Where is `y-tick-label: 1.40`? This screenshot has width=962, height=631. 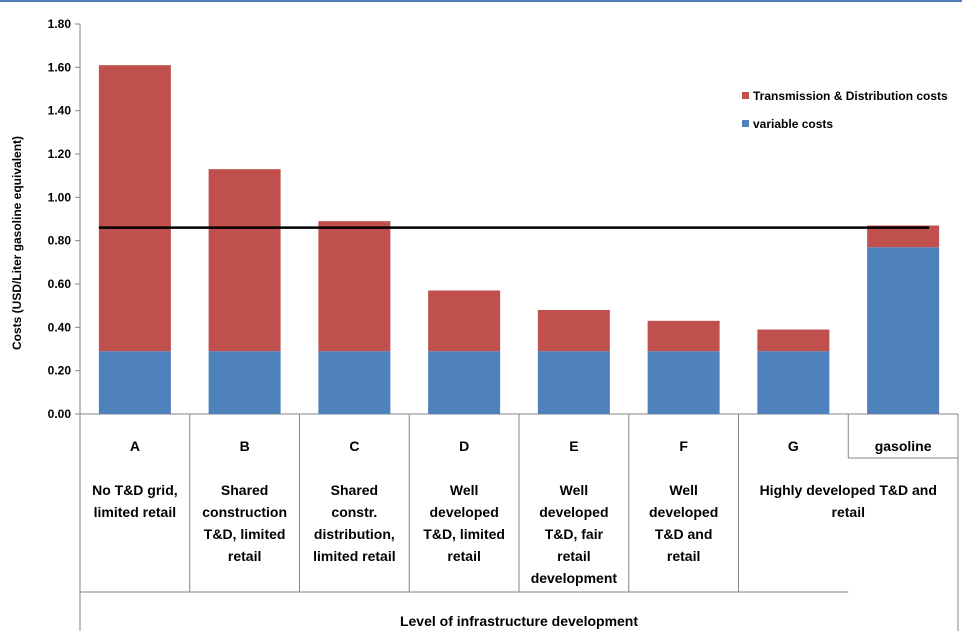 y-tick-label: 1.40 is located at coordinates (60, 111).